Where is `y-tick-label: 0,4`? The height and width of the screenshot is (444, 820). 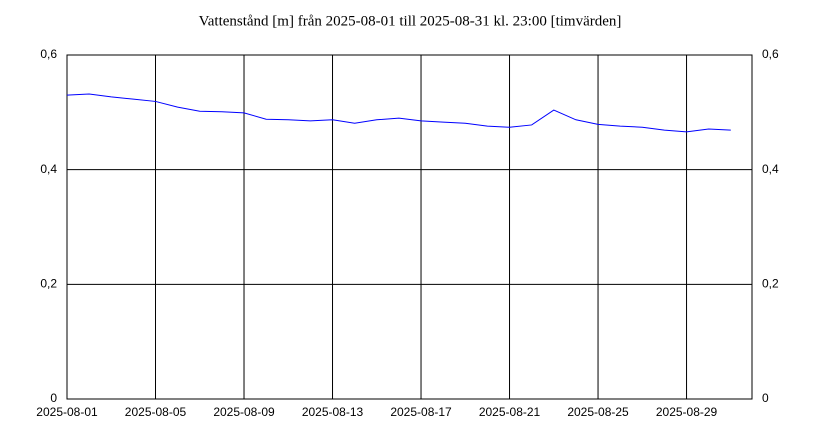
y-tick-label: 0,4 is located at coordinates (48, 169).